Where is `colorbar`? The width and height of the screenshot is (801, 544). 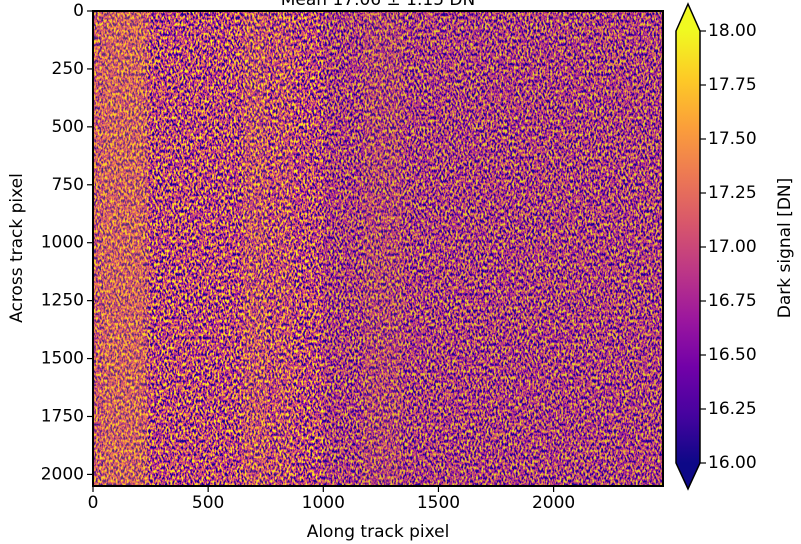
colorbar is located at coordinates (688, 247).